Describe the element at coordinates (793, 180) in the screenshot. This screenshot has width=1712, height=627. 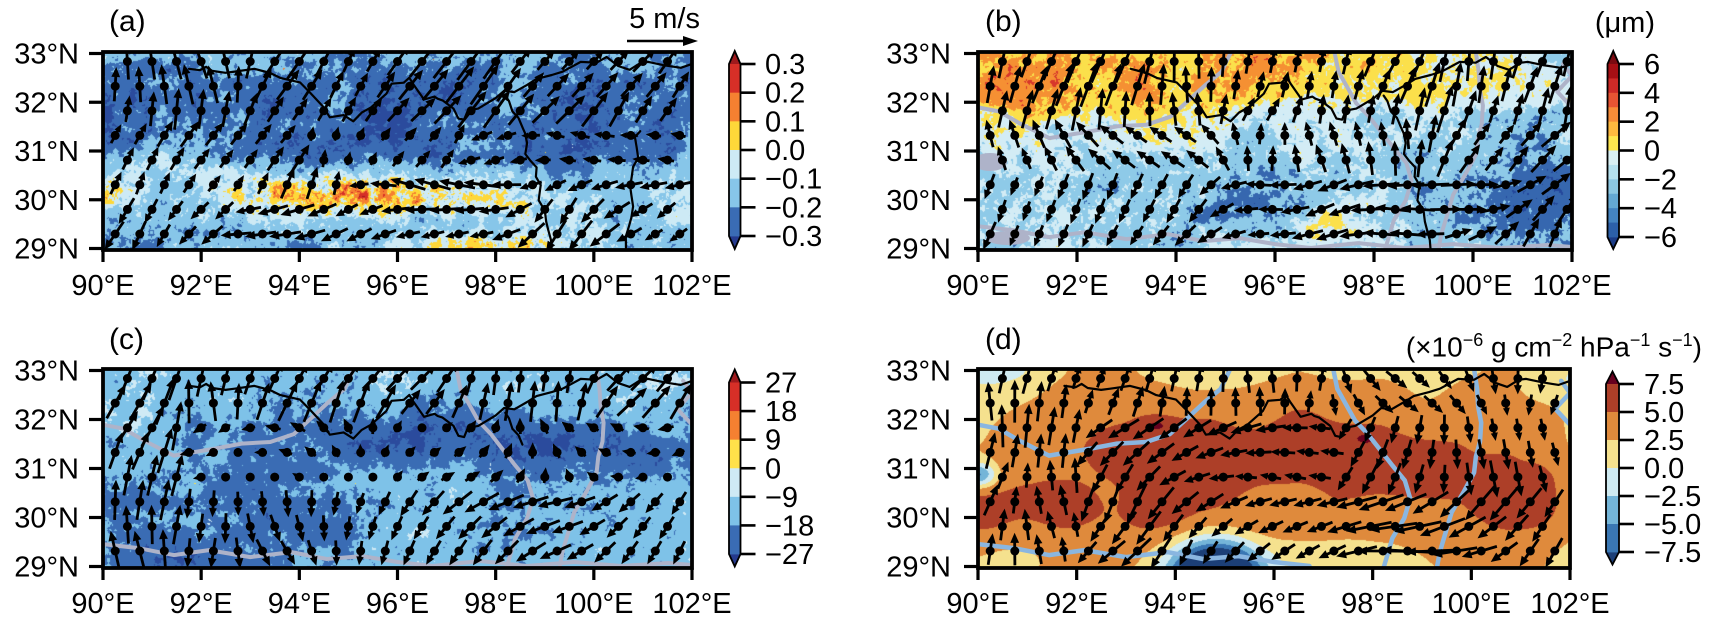
I see `svg-text: −0.1` at that location.